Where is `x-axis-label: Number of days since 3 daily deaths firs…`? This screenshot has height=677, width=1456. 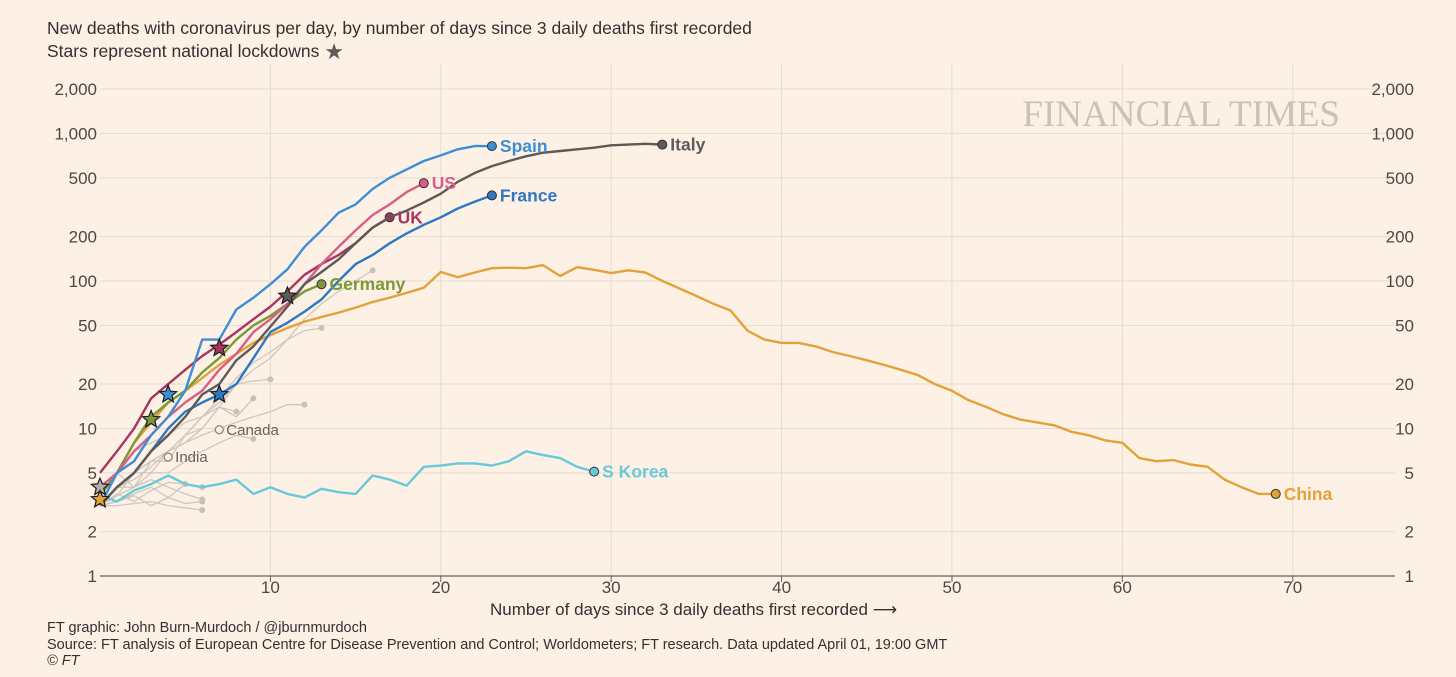
x-axis-label: Number of days since 3 daily deaths firs… is located at coordinates (693, 609).